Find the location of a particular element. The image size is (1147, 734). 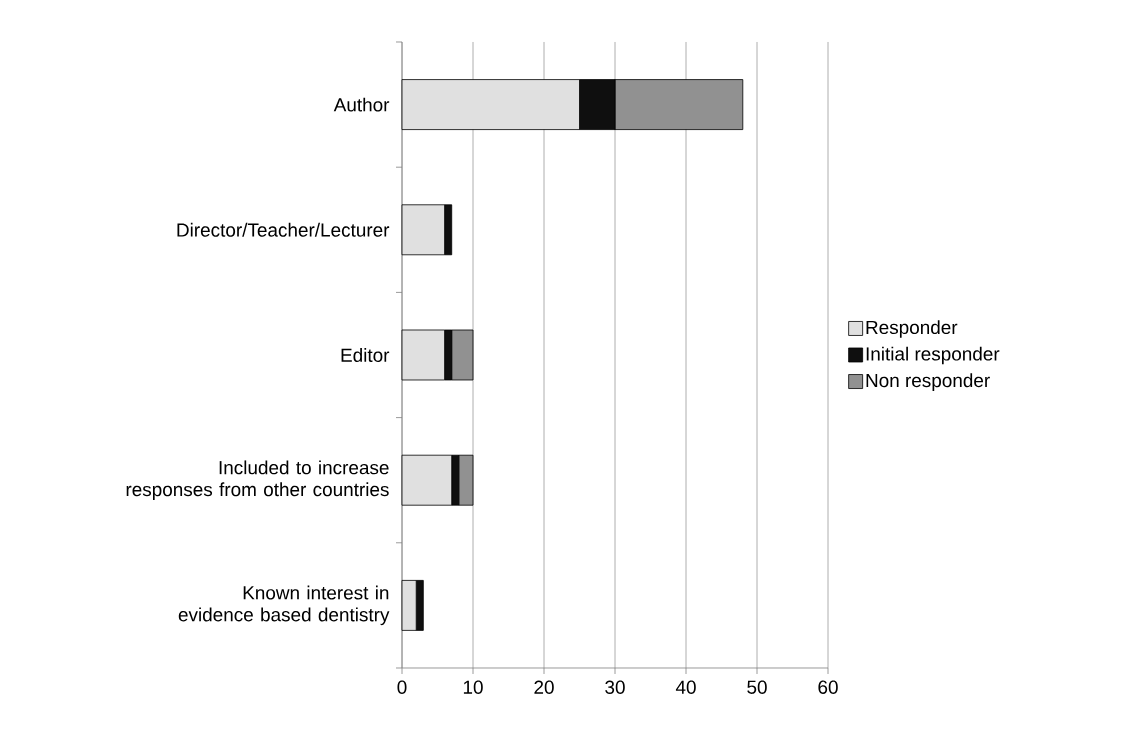

legend-label: Responder is located at coordinates (912, 329).